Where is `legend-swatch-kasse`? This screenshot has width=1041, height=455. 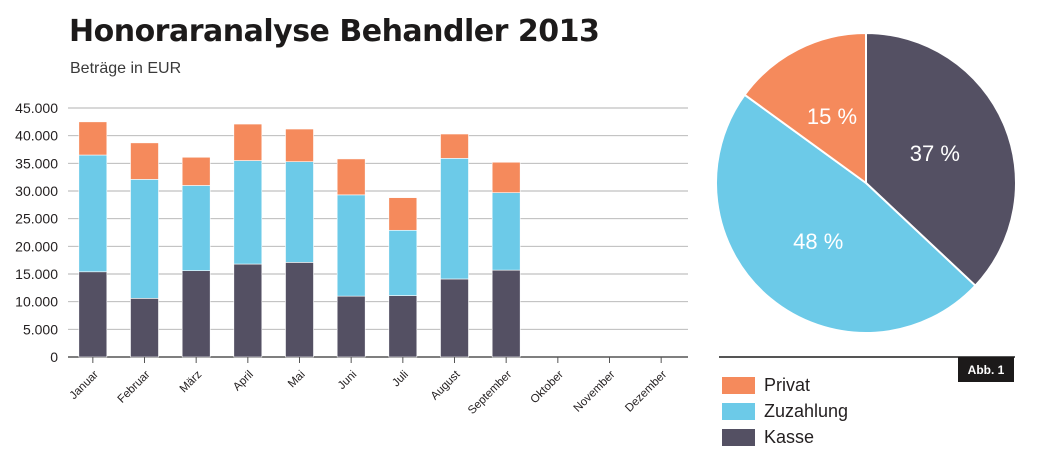 legend-swatch-kasse is located at coordinates (738, 437).